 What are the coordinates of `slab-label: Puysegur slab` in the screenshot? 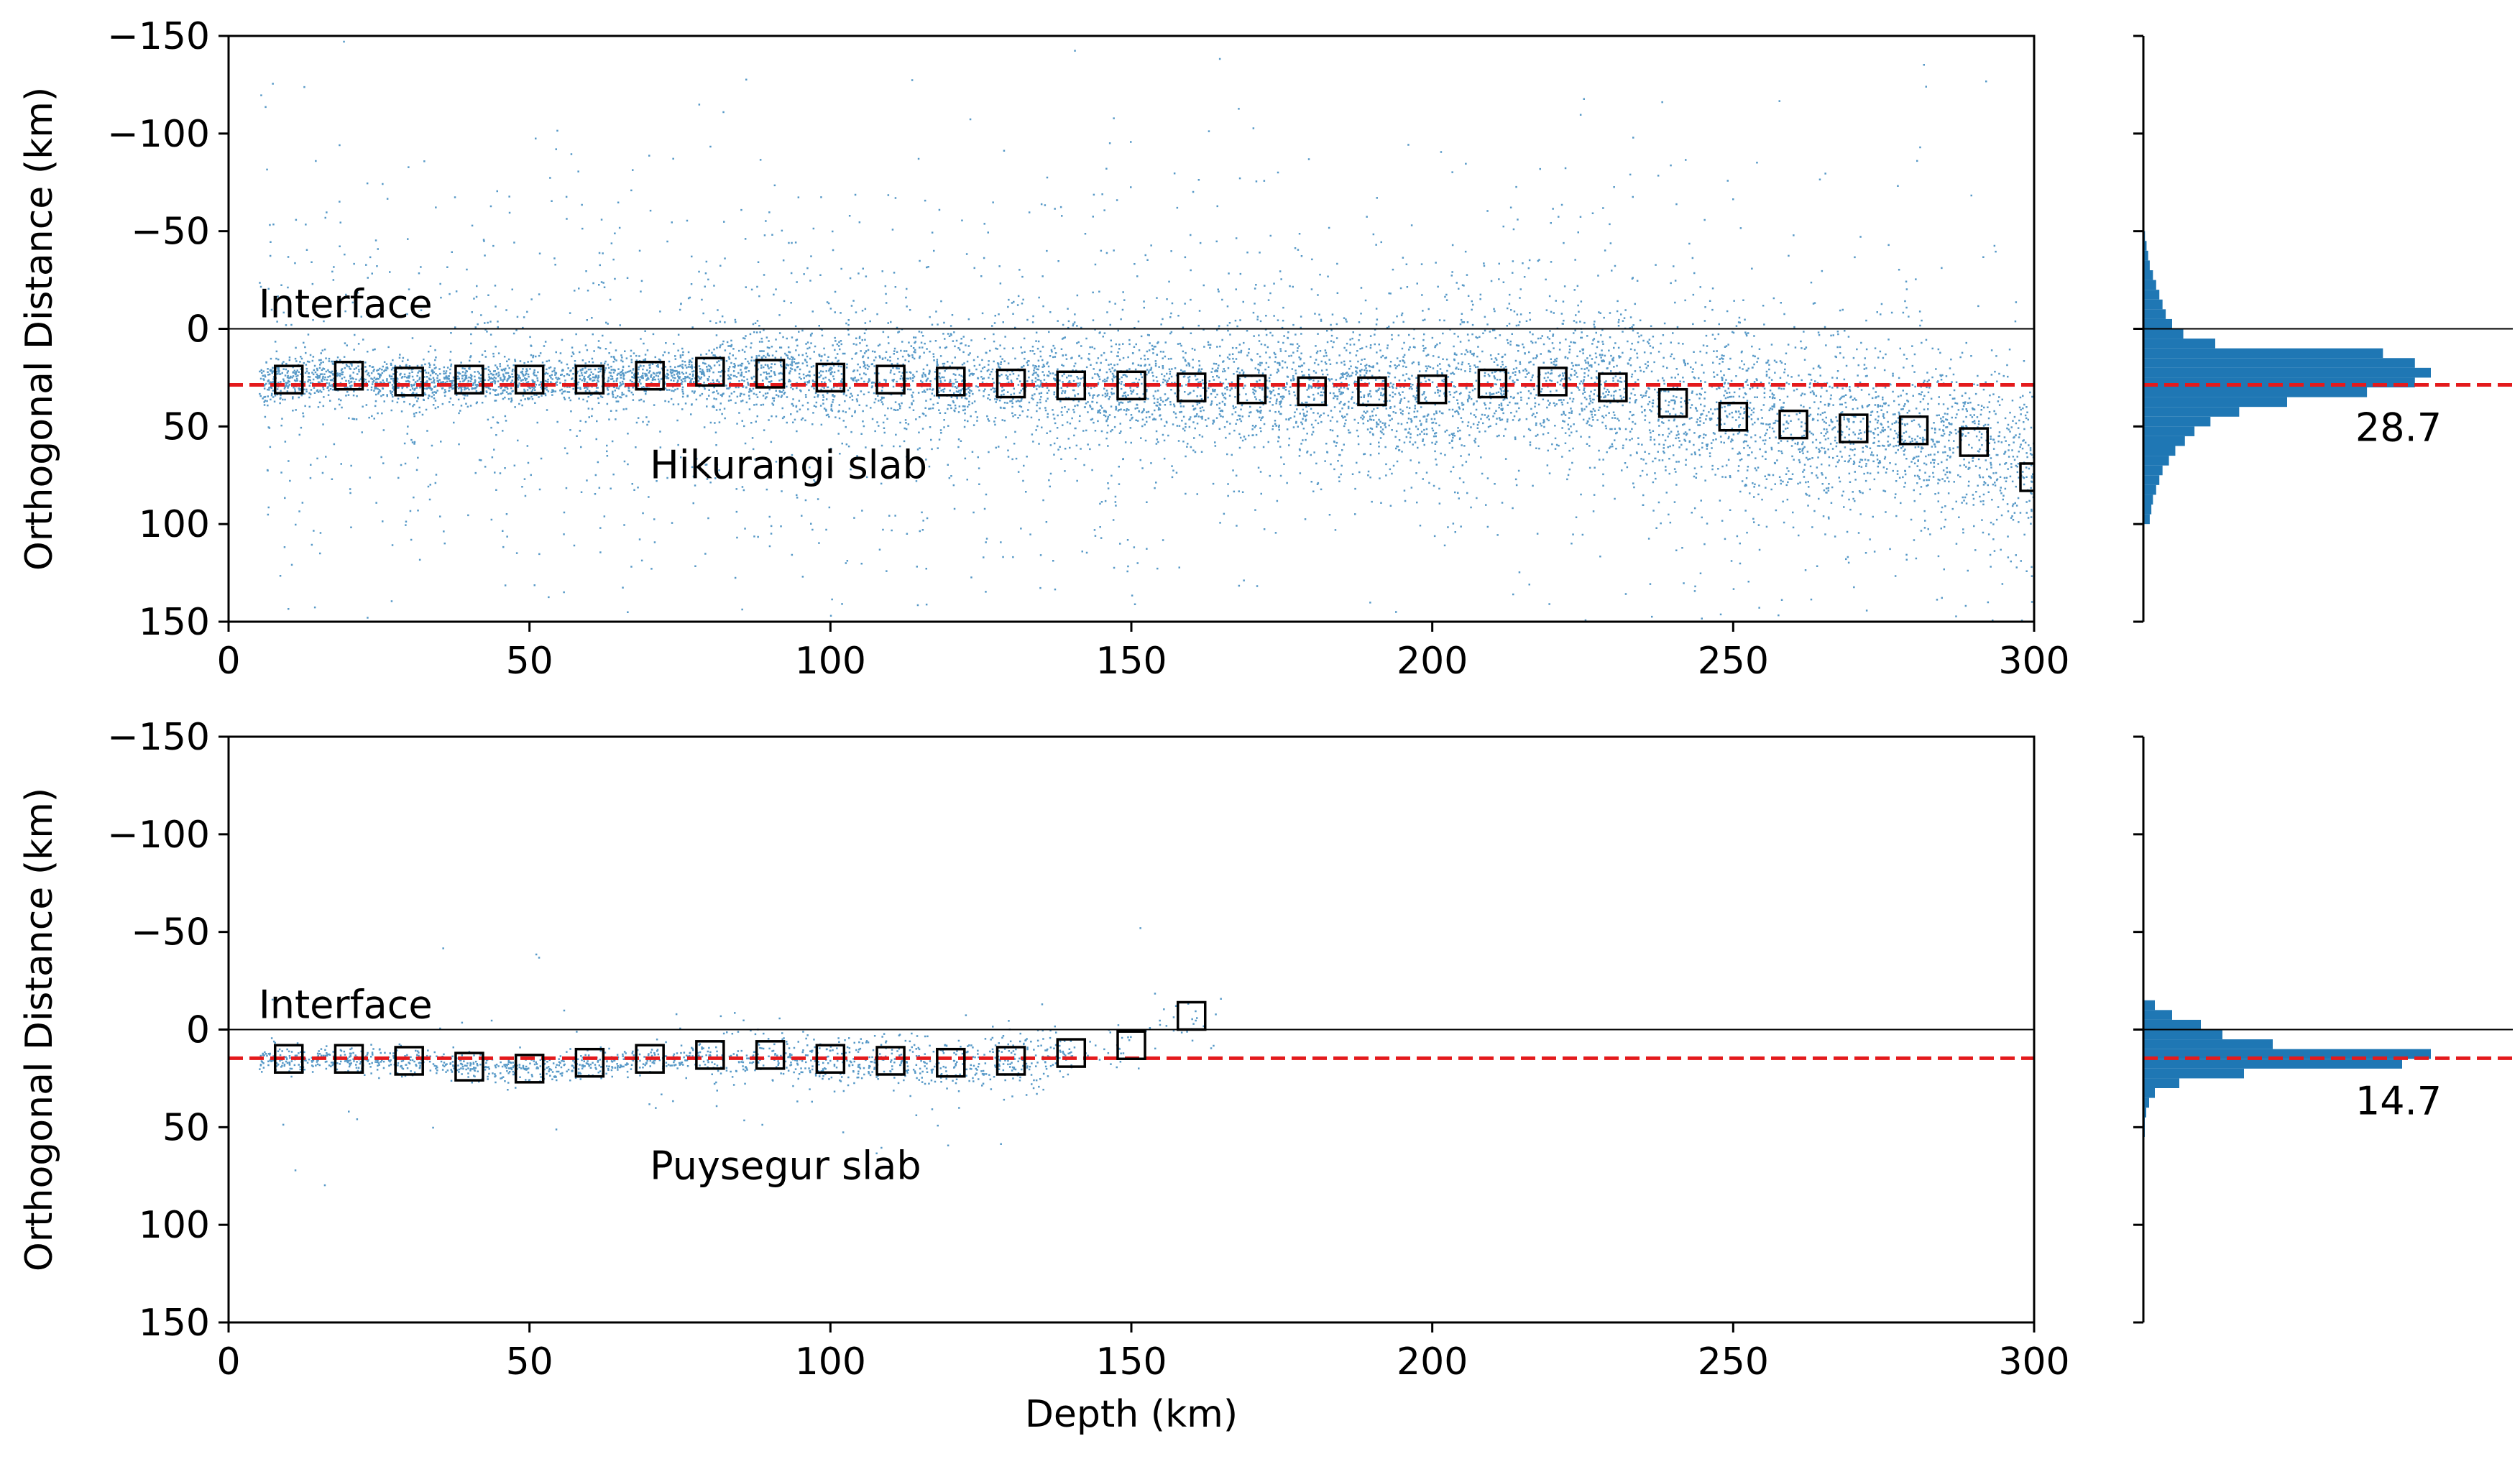 It's located at (785, 1166).